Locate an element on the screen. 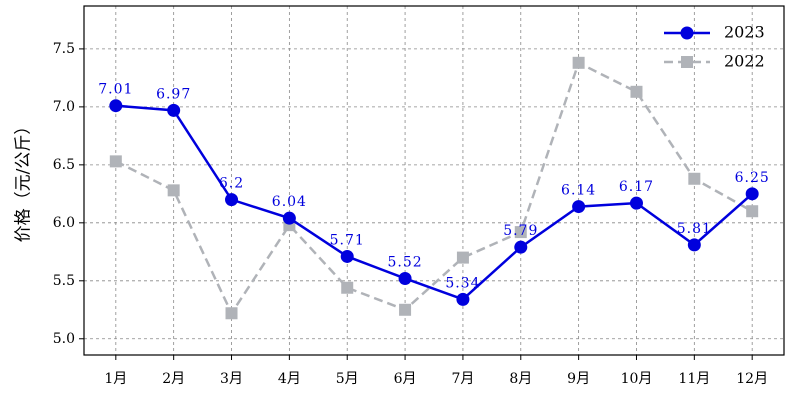 The width and height of the screenshot is (801, 400). value-label: 5.79 is located at coordinates (520, 231).